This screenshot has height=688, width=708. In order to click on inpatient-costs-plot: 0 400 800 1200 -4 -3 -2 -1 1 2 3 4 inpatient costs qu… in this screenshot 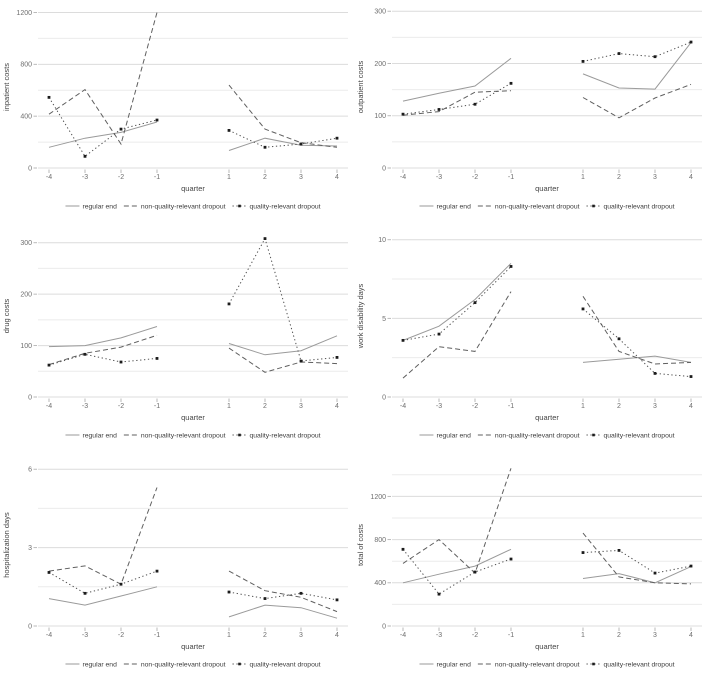, I will do `click(175, 110)`.